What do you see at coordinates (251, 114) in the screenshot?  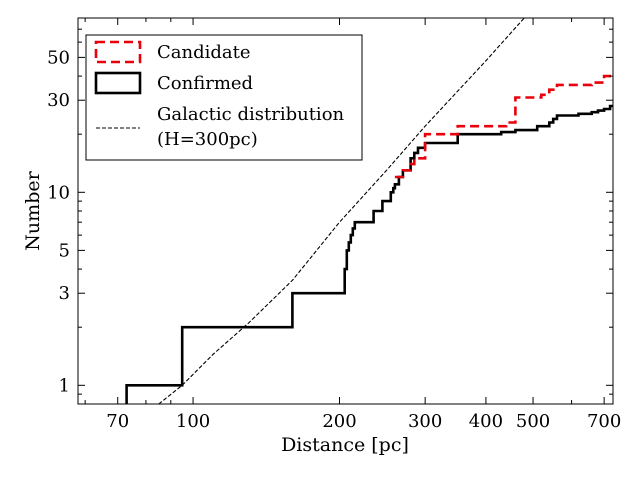 I see `legend-galactic-label: Galactic distribution` at bounding box center [251, 114].